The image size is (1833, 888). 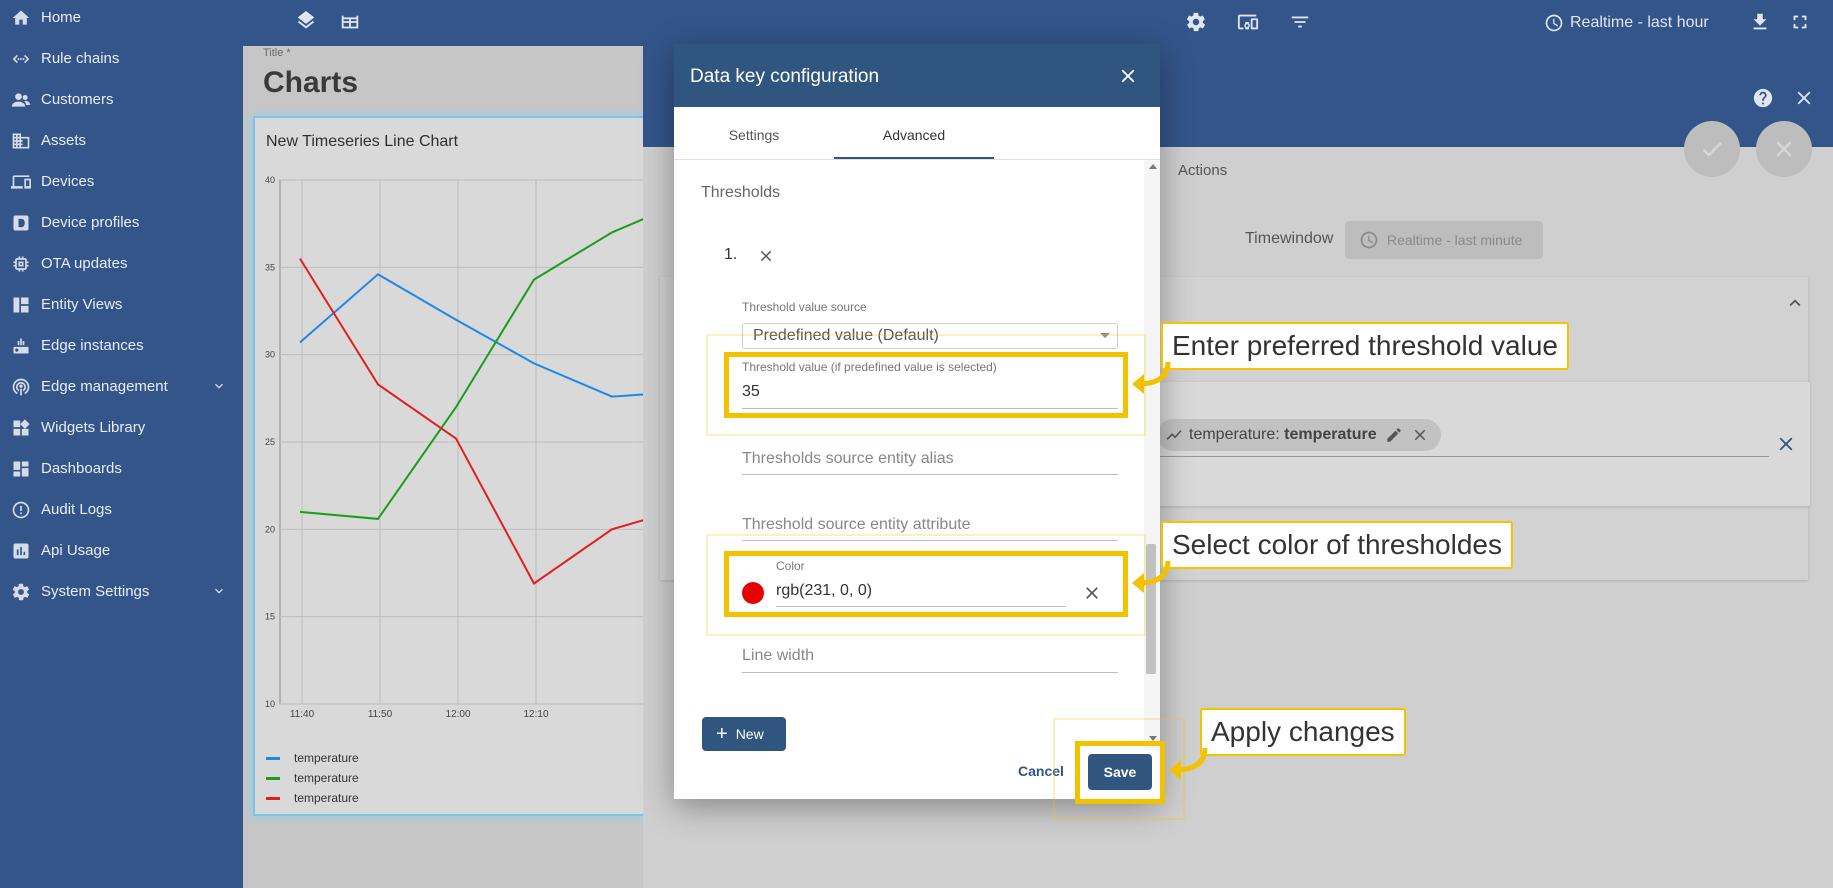 What do you see at coordinates (61, 17) in the screenshot?
I see `sidebar-item-label: Home` at bounding box center [61, 17].